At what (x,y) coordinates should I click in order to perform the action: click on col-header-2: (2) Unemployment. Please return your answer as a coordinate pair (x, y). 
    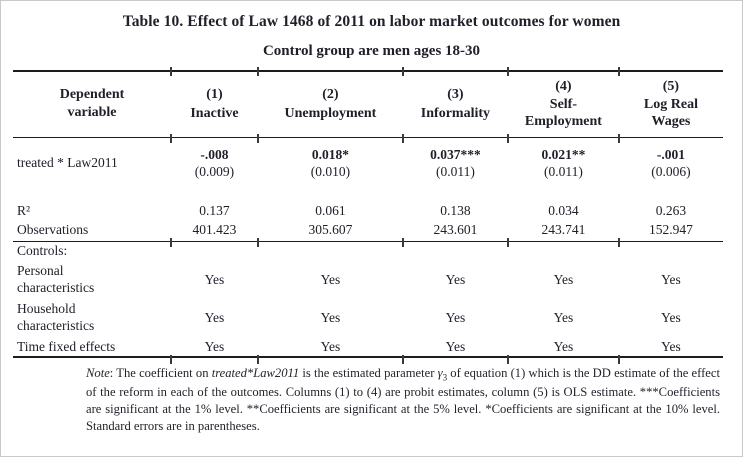
    Looking at the image, I should click on (330, 104).